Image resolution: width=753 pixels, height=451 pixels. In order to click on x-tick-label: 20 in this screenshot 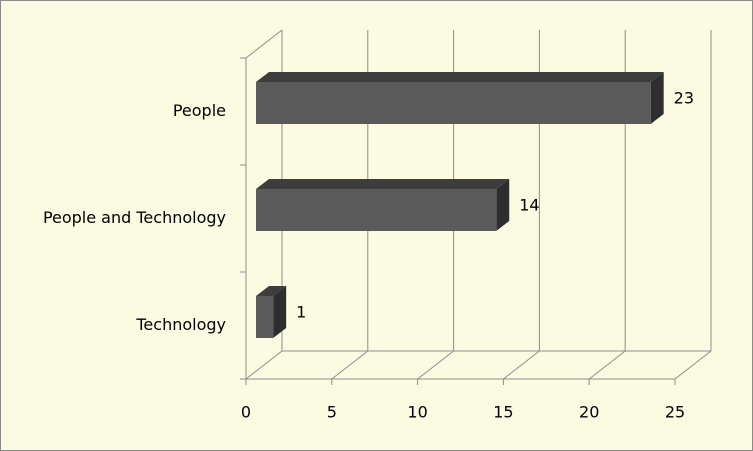, I will do `click(589, 412)`.